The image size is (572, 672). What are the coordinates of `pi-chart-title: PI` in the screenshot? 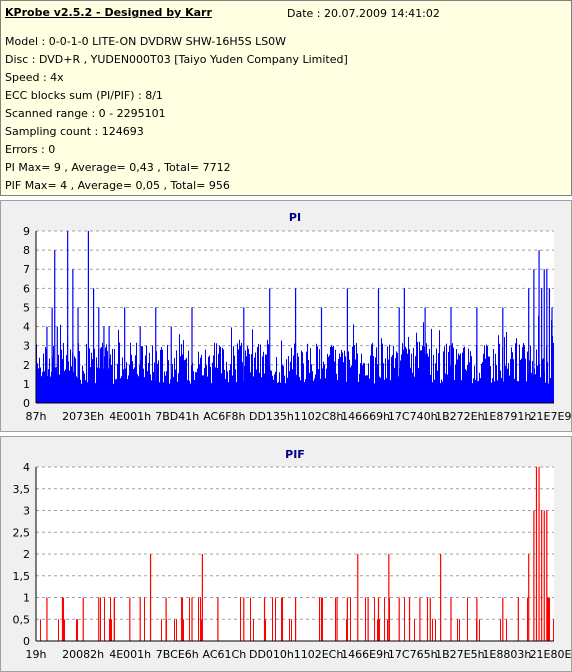 It's located at (295, 217).